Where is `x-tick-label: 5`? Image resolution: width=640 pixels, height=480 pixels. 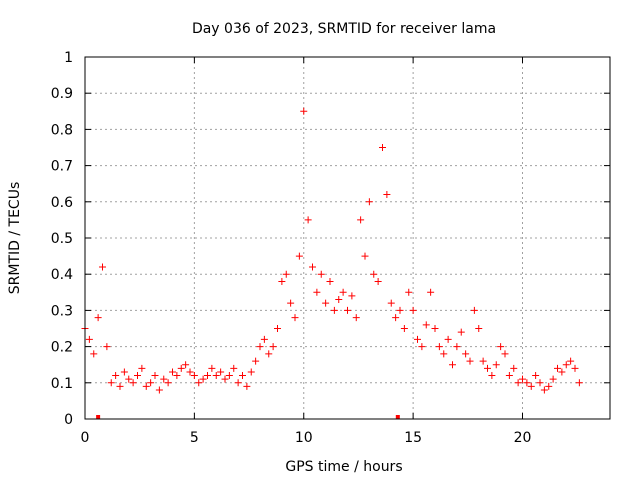
x-tick-label: 5 is located at coordinates (194, 438).